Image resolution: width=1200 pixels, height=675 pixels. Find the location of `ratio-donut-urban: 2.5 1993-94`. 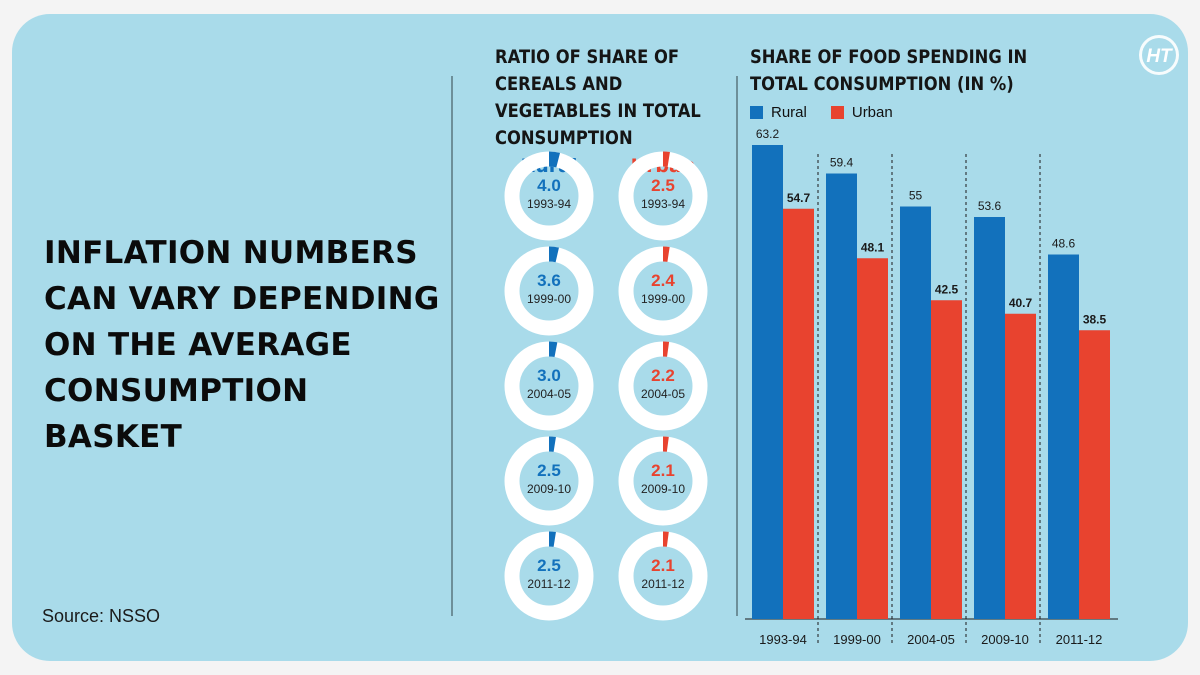

ratio-donut-urban: 2.5 1993-94 is located at coordinates (663, 196).